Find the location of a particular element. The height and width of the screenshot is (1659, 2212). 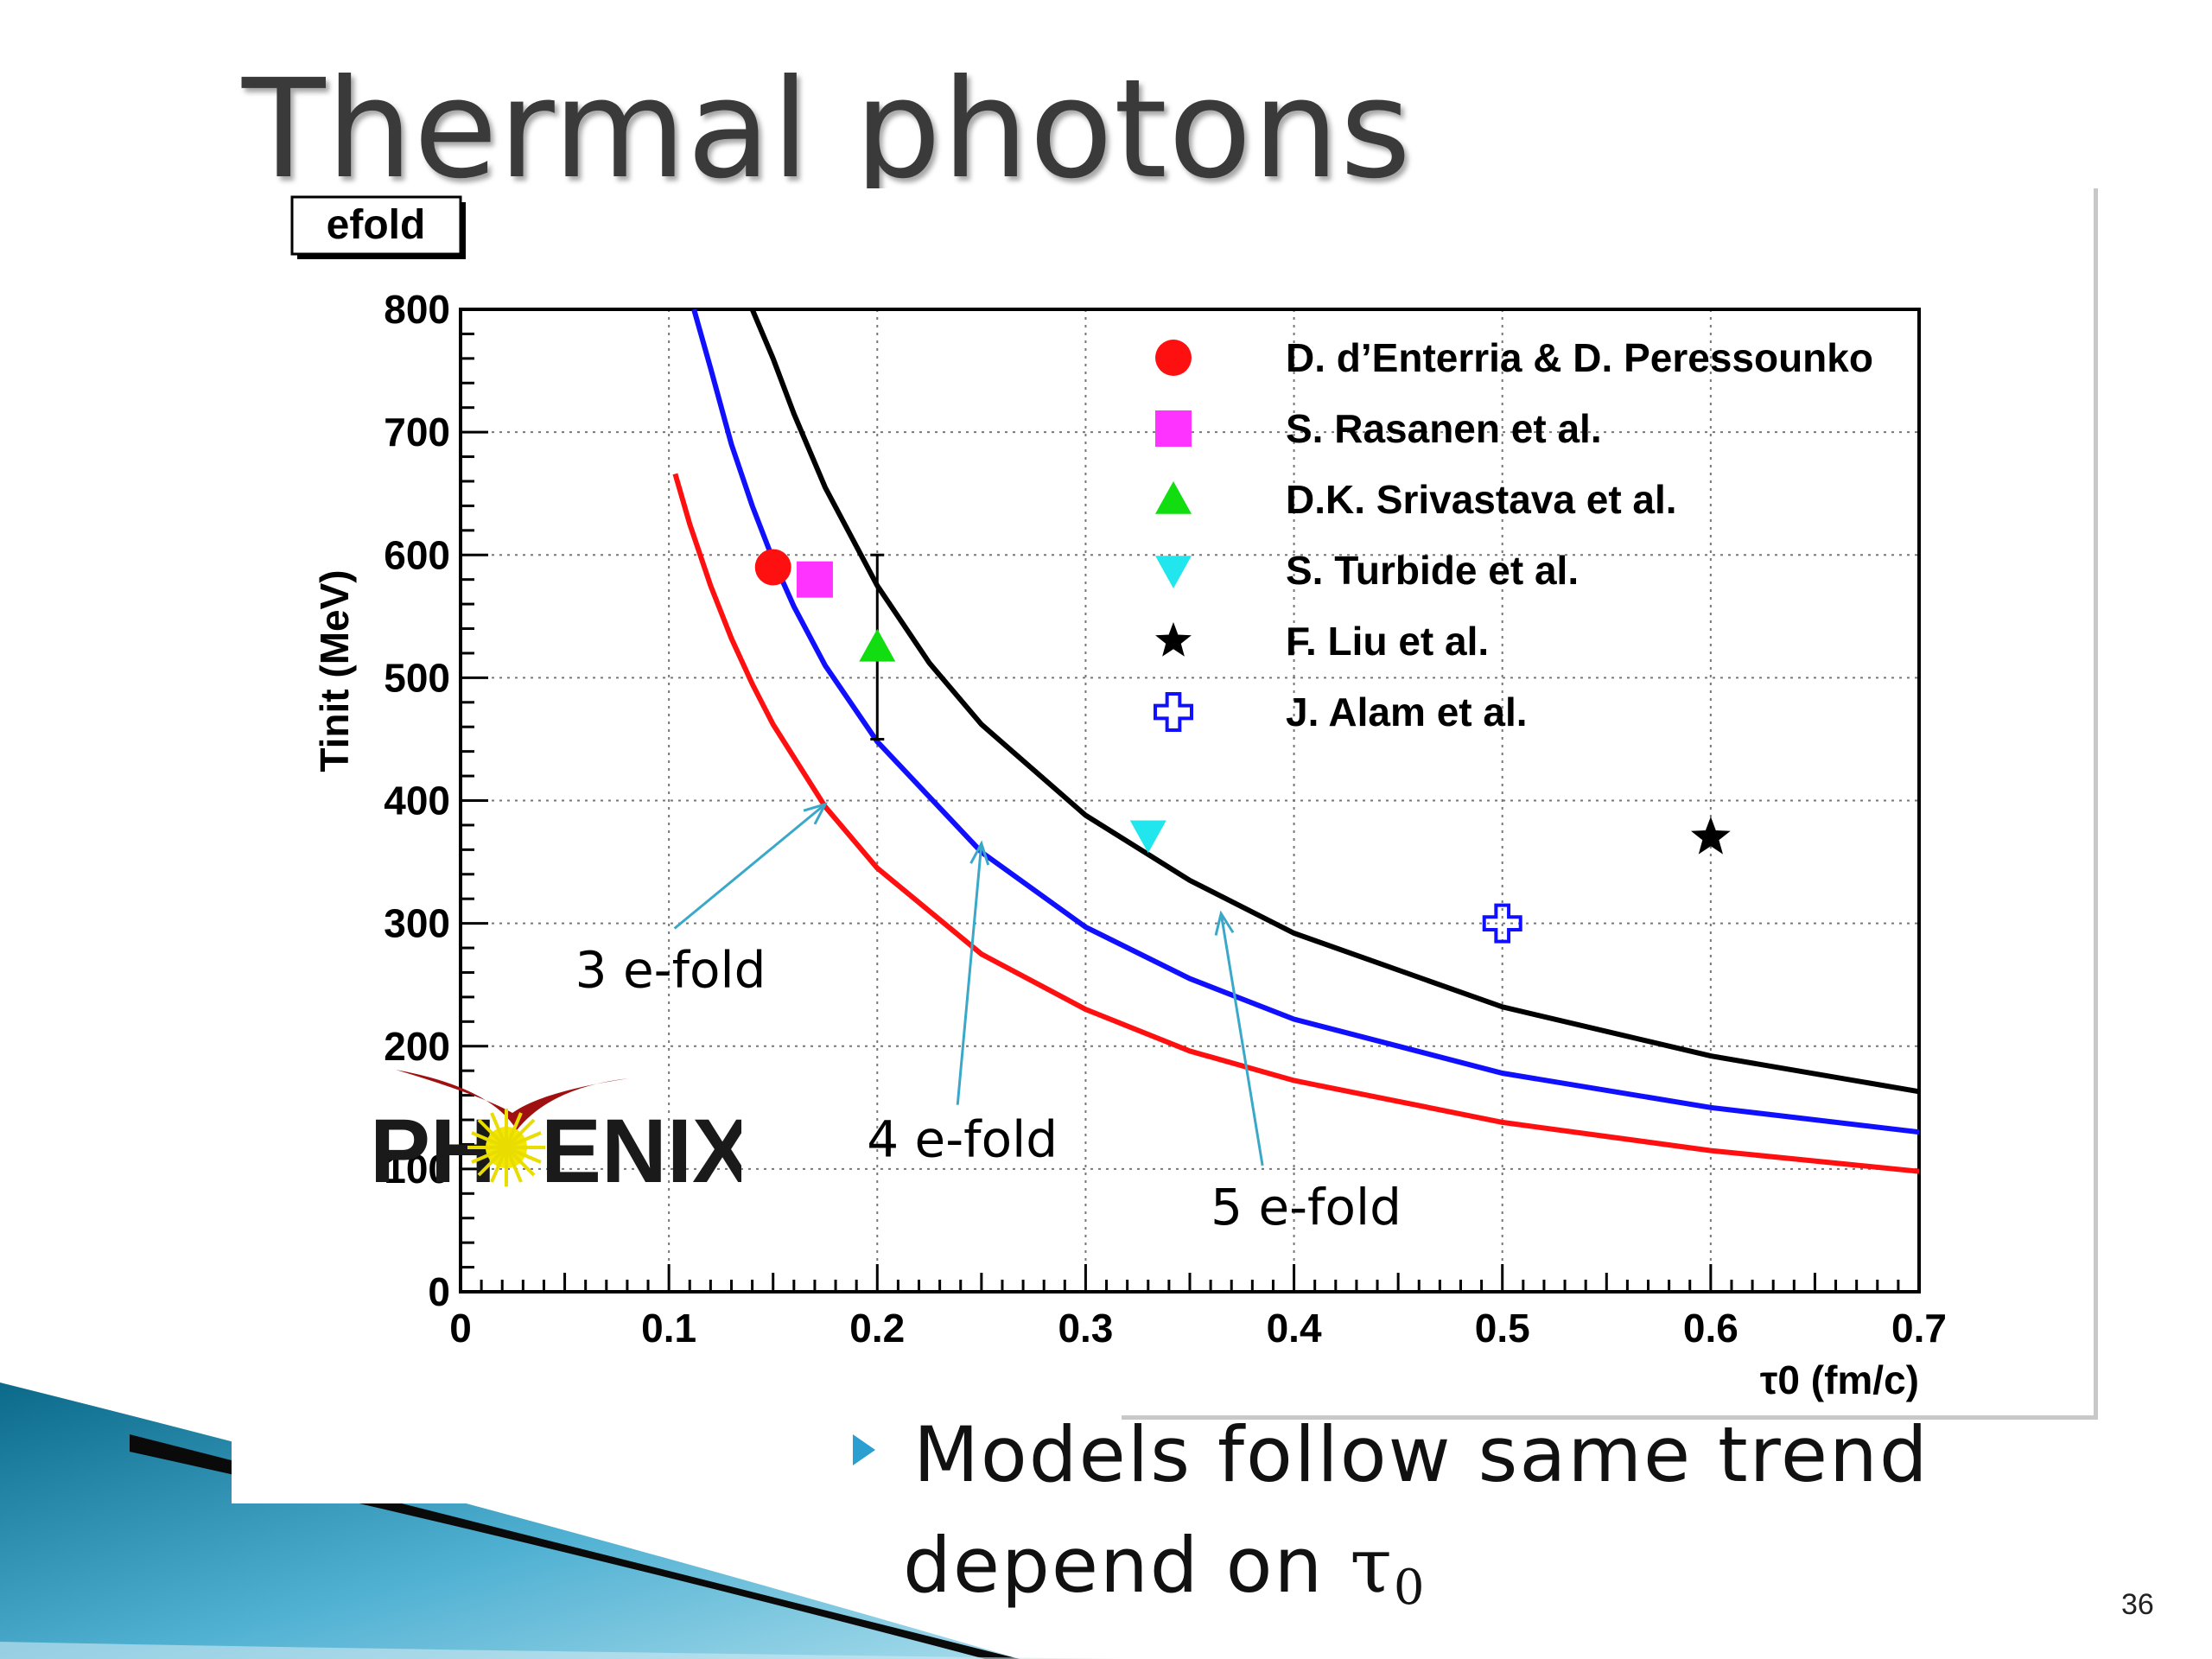

x-tick-label: 0.5 is located at coordinates (1502, 1328).